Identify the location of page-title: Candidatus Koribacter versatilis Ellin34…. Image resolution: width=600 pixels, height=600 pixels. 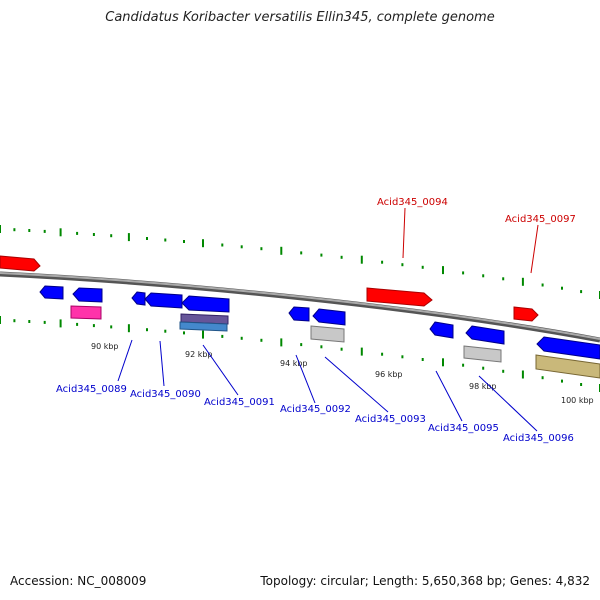
(300, 17).